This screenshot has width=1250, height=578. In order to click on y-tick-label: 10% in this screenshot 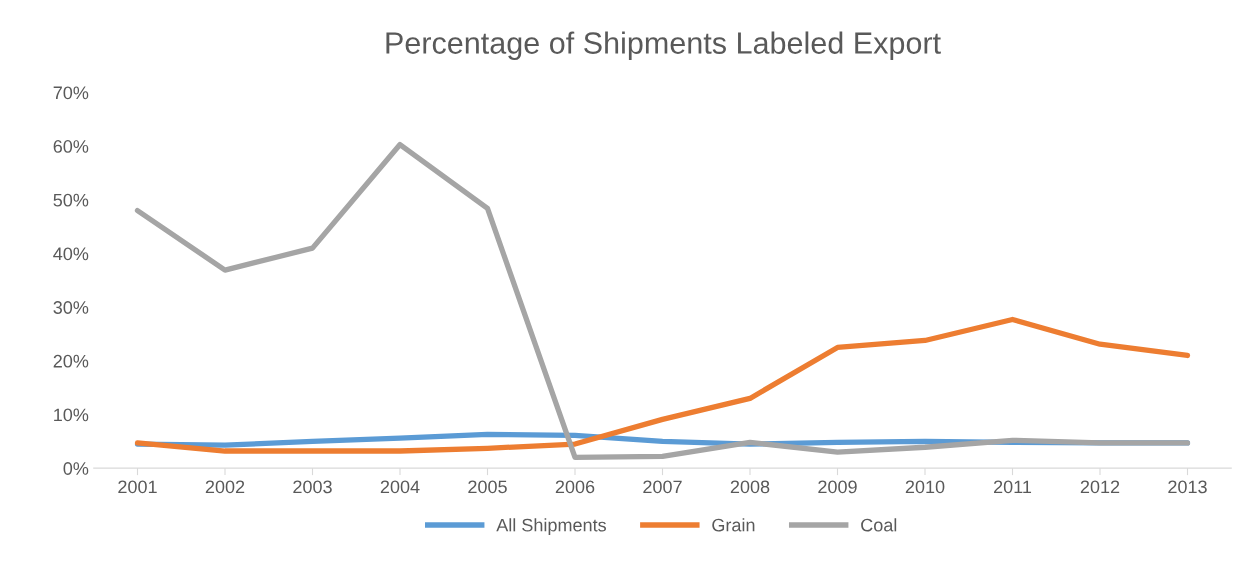, I will do `click(71, 415)`.